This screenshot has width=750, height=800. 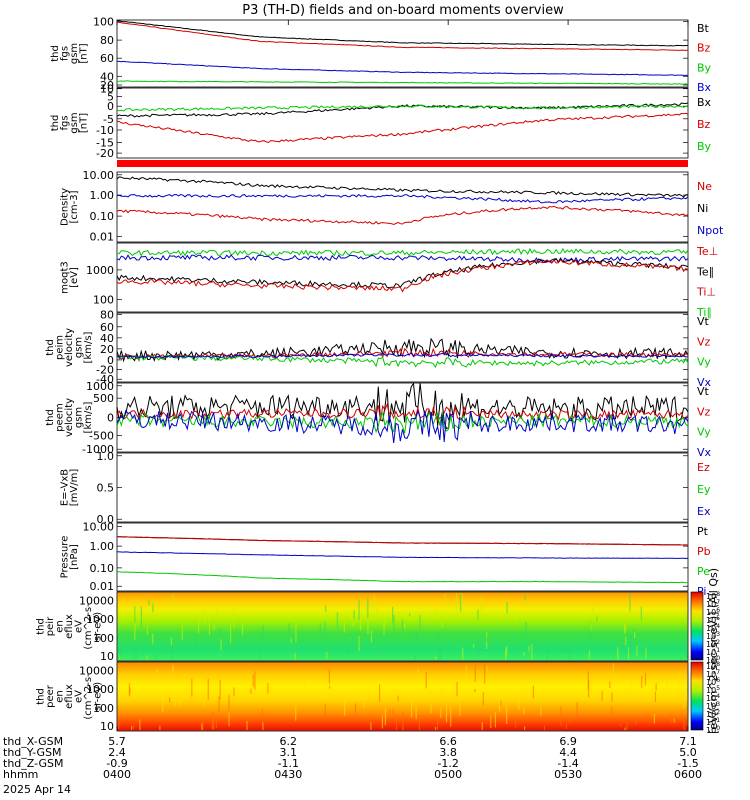 What do you see at coordinates (37, 789) in the screenshot?
I see `date-label: 2025 Apr 14` at bounding box center [37, 789].